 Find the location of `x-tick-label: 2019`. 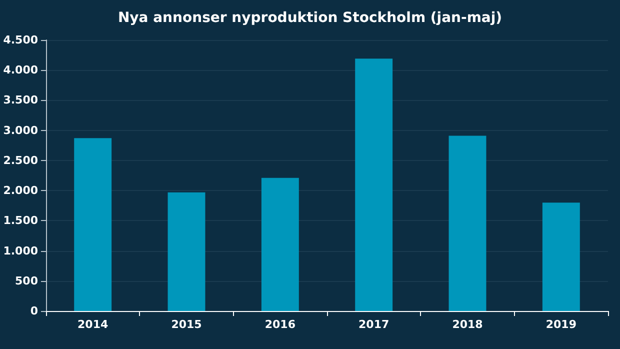

x-tick-label: 2019 is located at coordinates (561, 324).